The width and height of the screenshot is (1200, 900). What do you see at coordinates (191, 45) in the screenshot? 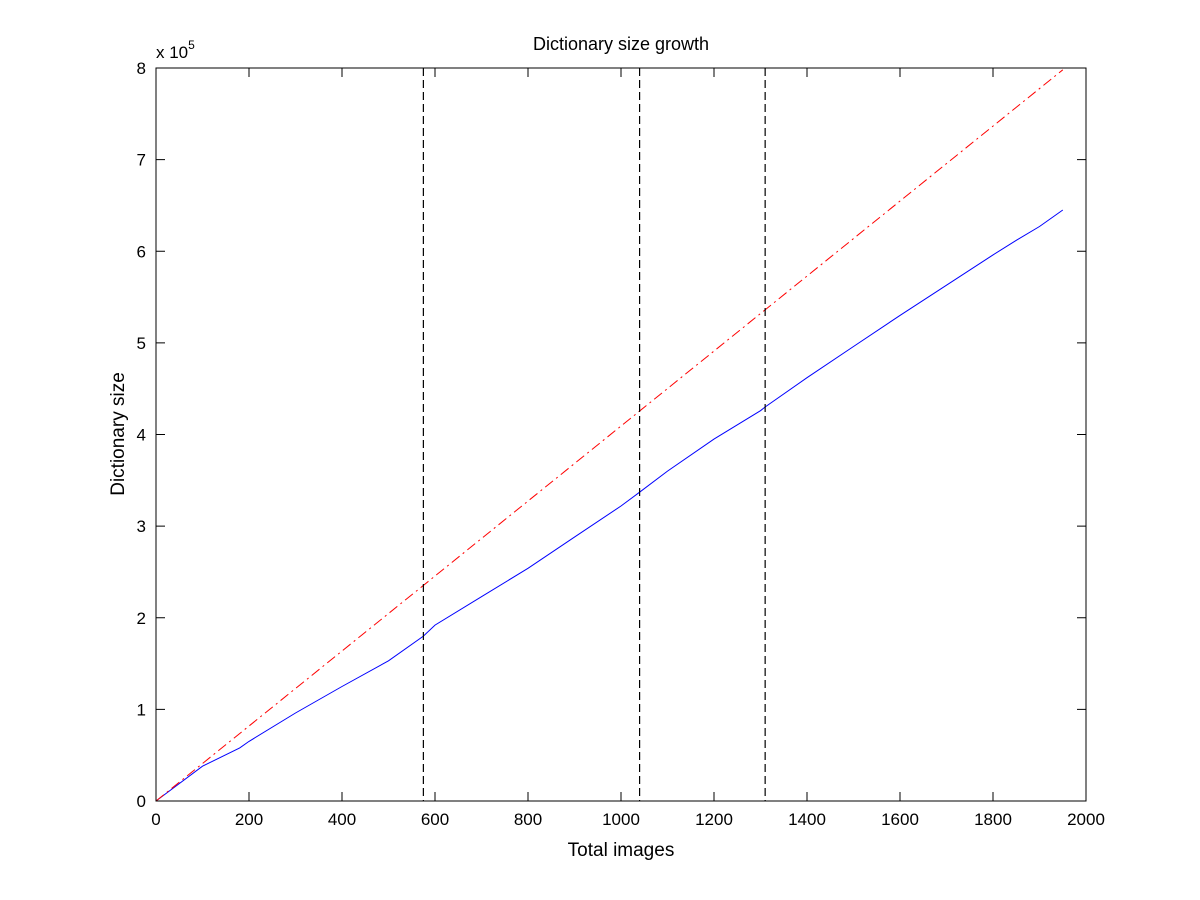
I see `y-exponent-power: 5` at bounding box center [191, 45].